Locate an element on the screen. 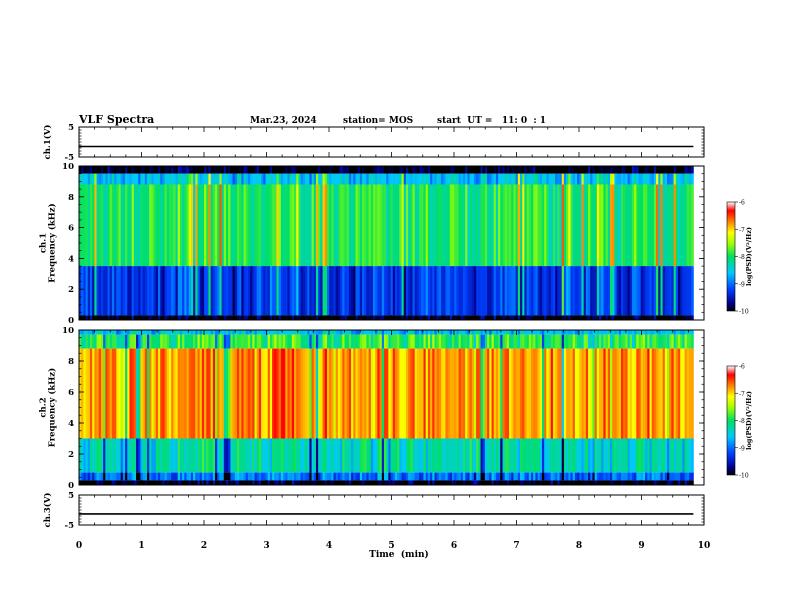 The width and height of the screenshot is (792, 612). time-axis: 0 1 2 3 4 5 6 7 8 9 10 is located at coordinates (393, 546).